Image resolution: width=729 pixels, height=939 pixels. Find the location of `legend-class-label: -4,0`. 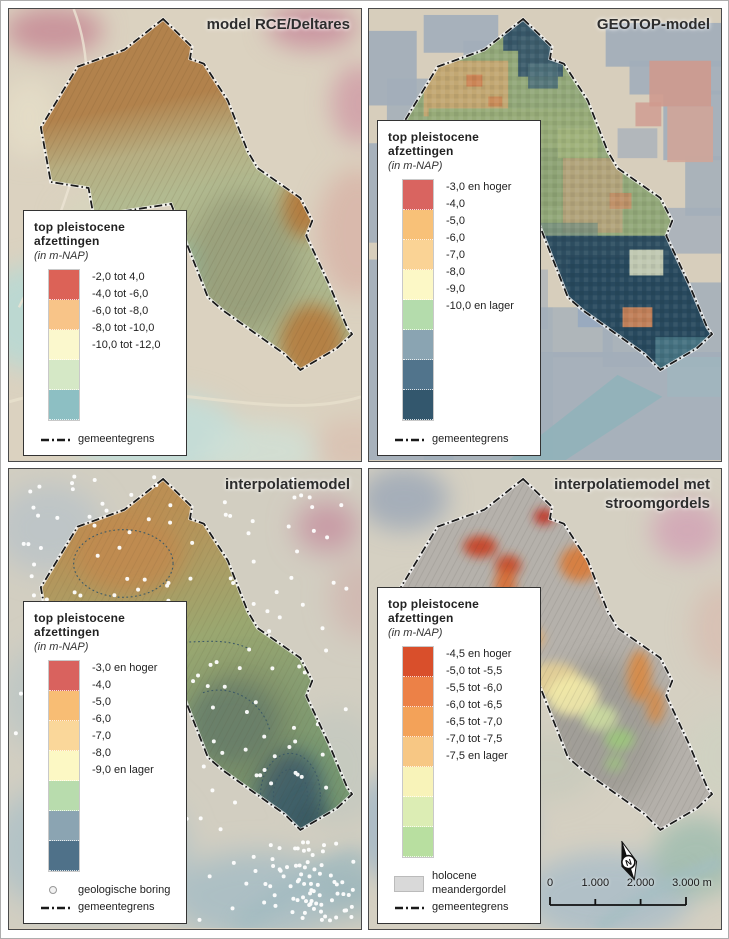

legend-class-label: -4,0 is located at coordinates (455, 204).